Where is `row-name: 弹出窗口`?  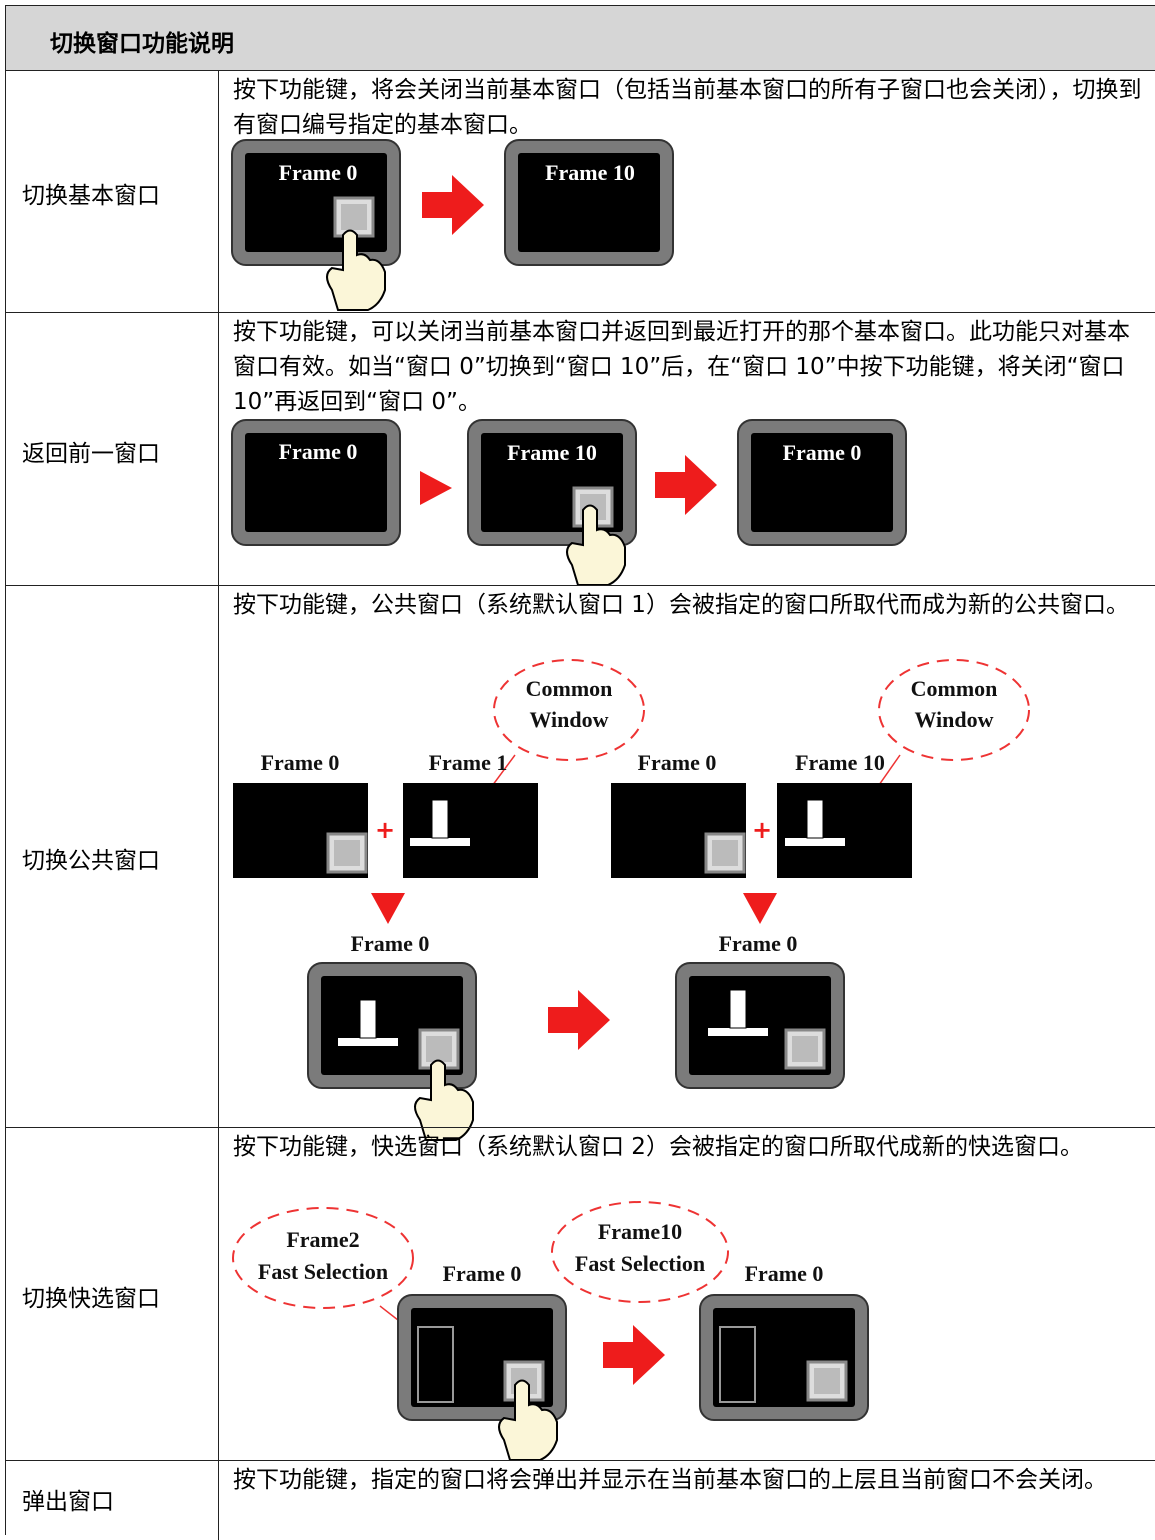 row-name: 弹出窗口 is located at coordinates (68, 1502).